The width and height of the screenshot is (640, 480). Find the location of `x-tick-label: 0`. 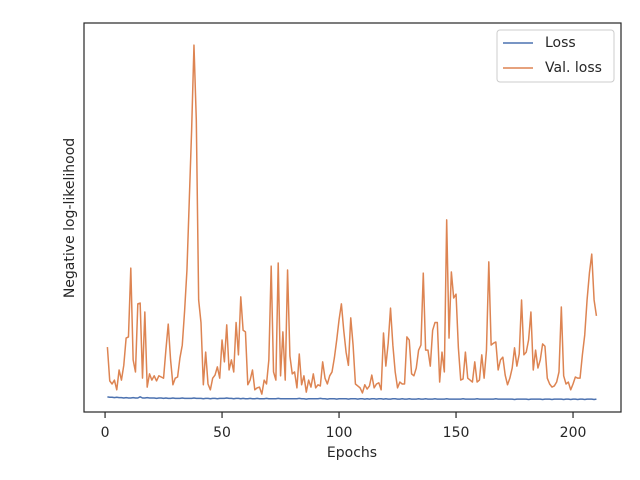

x-tick-label: 0 is located at coordinates (105, 433).